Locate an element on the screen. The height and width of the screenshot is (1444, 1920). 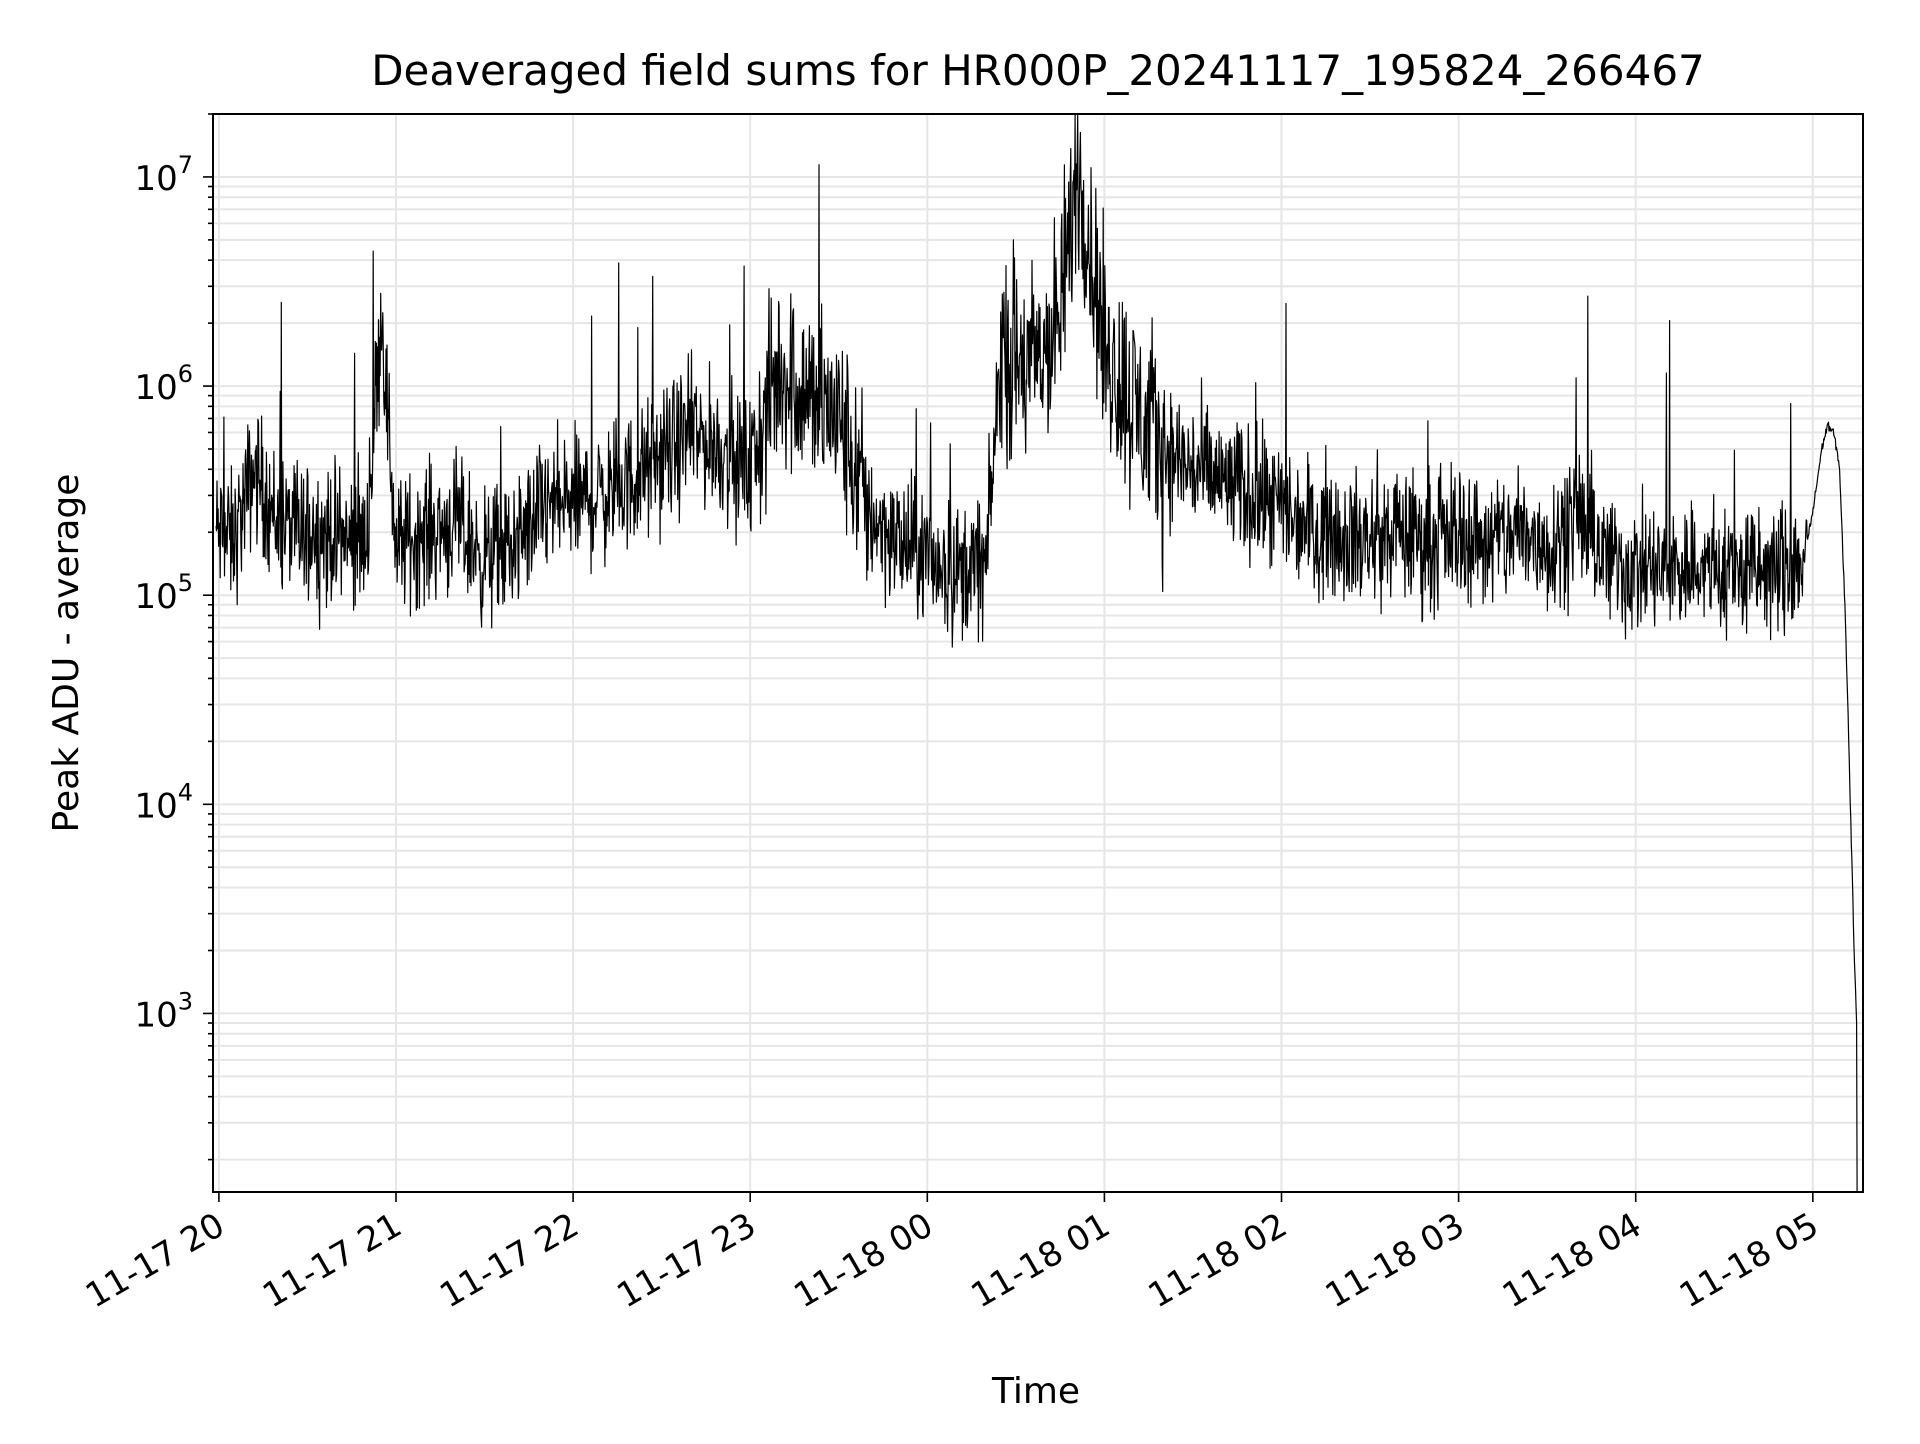
y-tick-label: 10⁶ is located at coordinates (163, 384).